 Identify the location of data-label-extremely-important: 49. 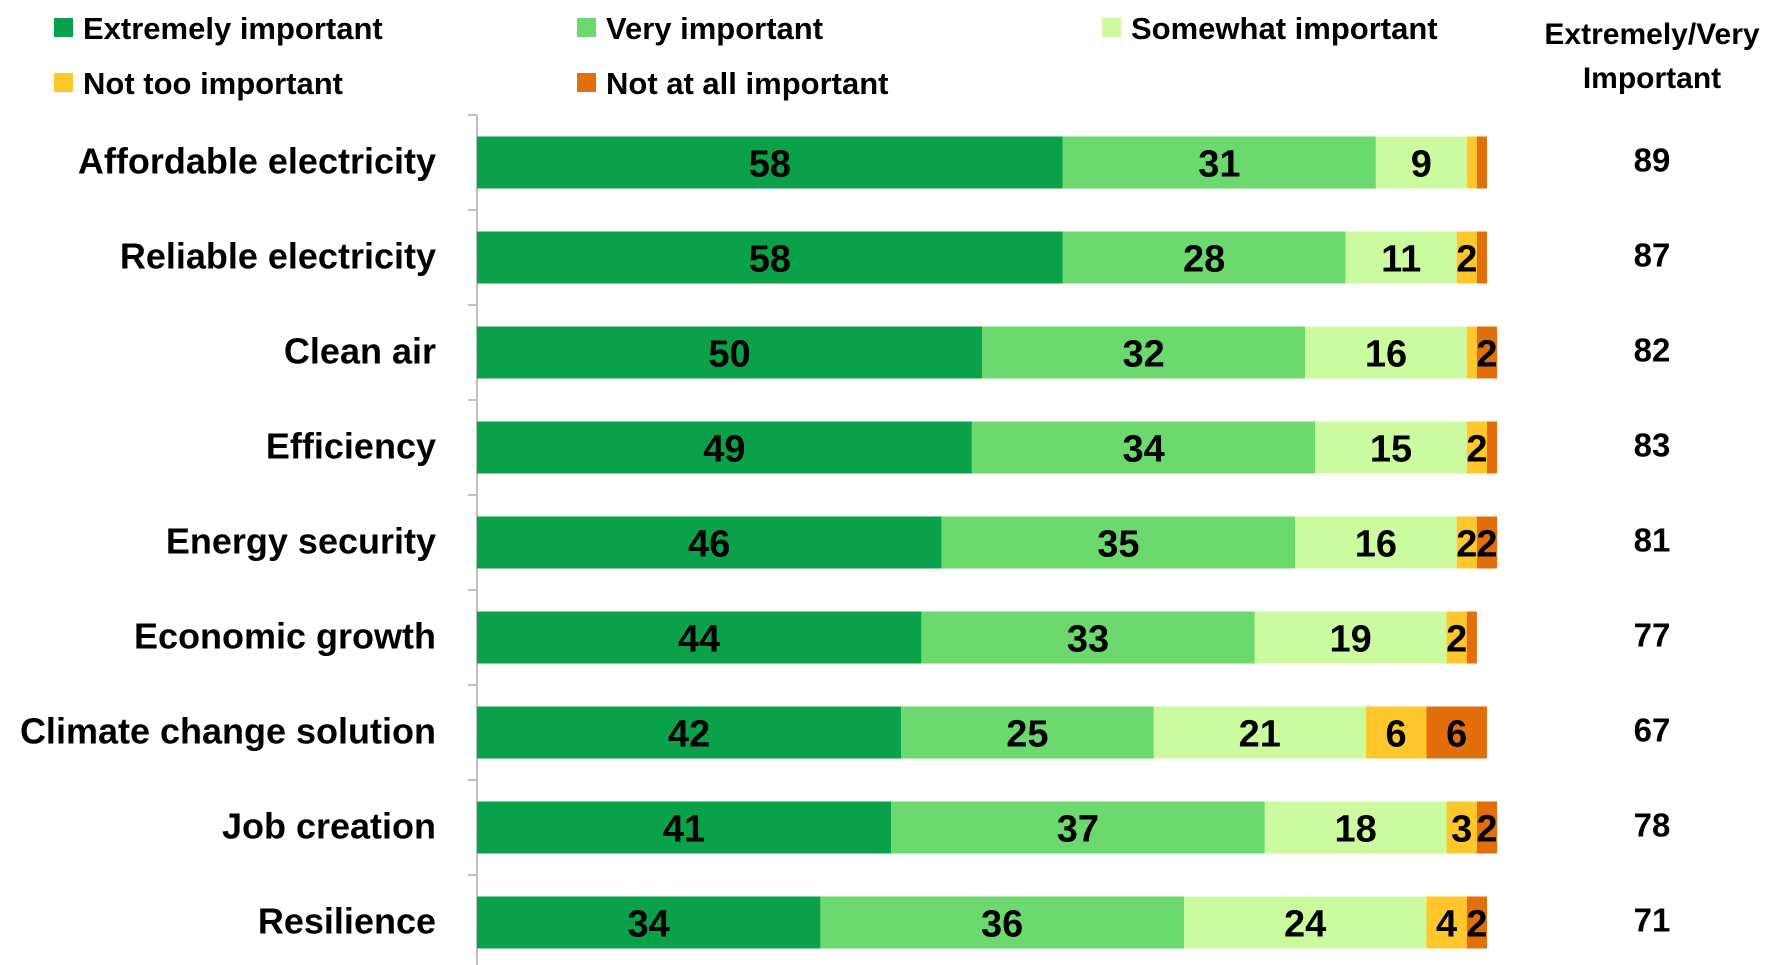
(724, 450).